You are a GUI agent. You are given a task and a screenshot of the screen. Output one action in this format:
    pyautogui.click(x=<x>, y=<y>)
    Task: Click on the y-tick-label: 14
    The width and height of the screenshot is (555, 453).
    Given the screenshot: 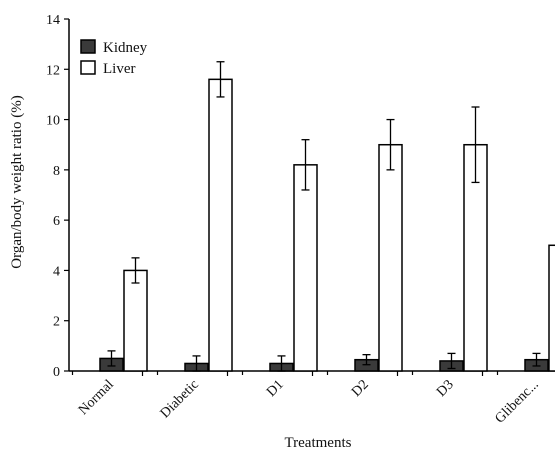 What is the action you would take?
    pyautogui.click(x=53, y=20)
    